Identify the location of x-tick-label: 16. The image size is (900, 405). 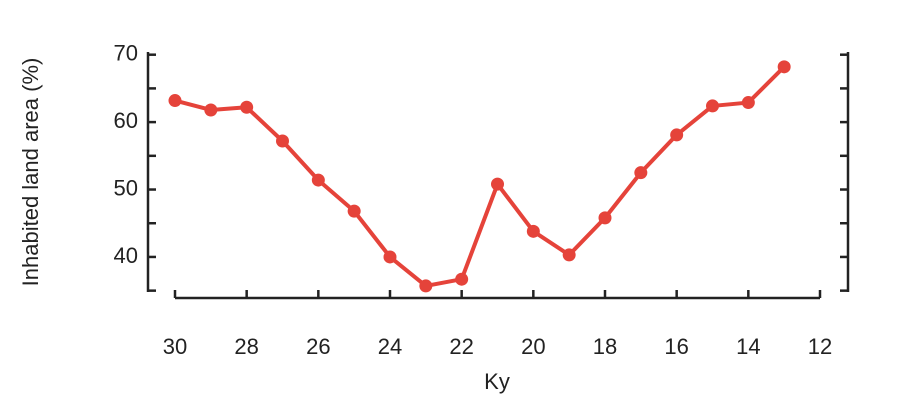
(676, 346).